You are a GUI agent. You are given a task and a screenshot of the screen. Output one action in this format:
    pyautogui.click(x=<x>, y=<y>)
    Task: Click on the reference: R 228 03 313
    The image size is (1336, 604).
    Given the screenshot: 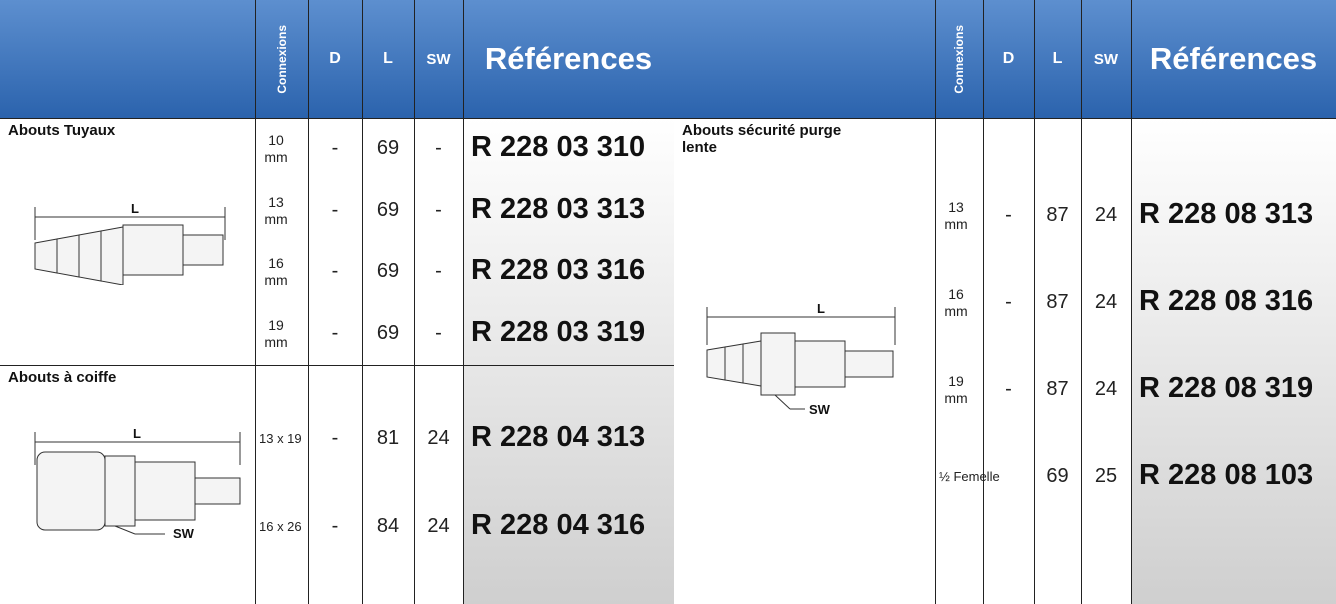 What is the action you would take?
    pyautogui.click(x=558, y=208)
    